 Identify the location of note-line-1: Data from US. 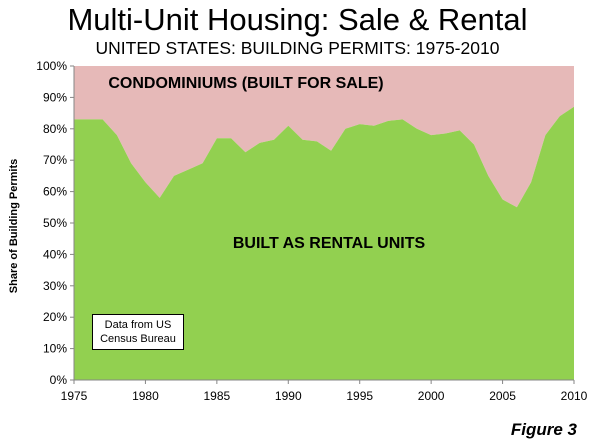
(138, 325).